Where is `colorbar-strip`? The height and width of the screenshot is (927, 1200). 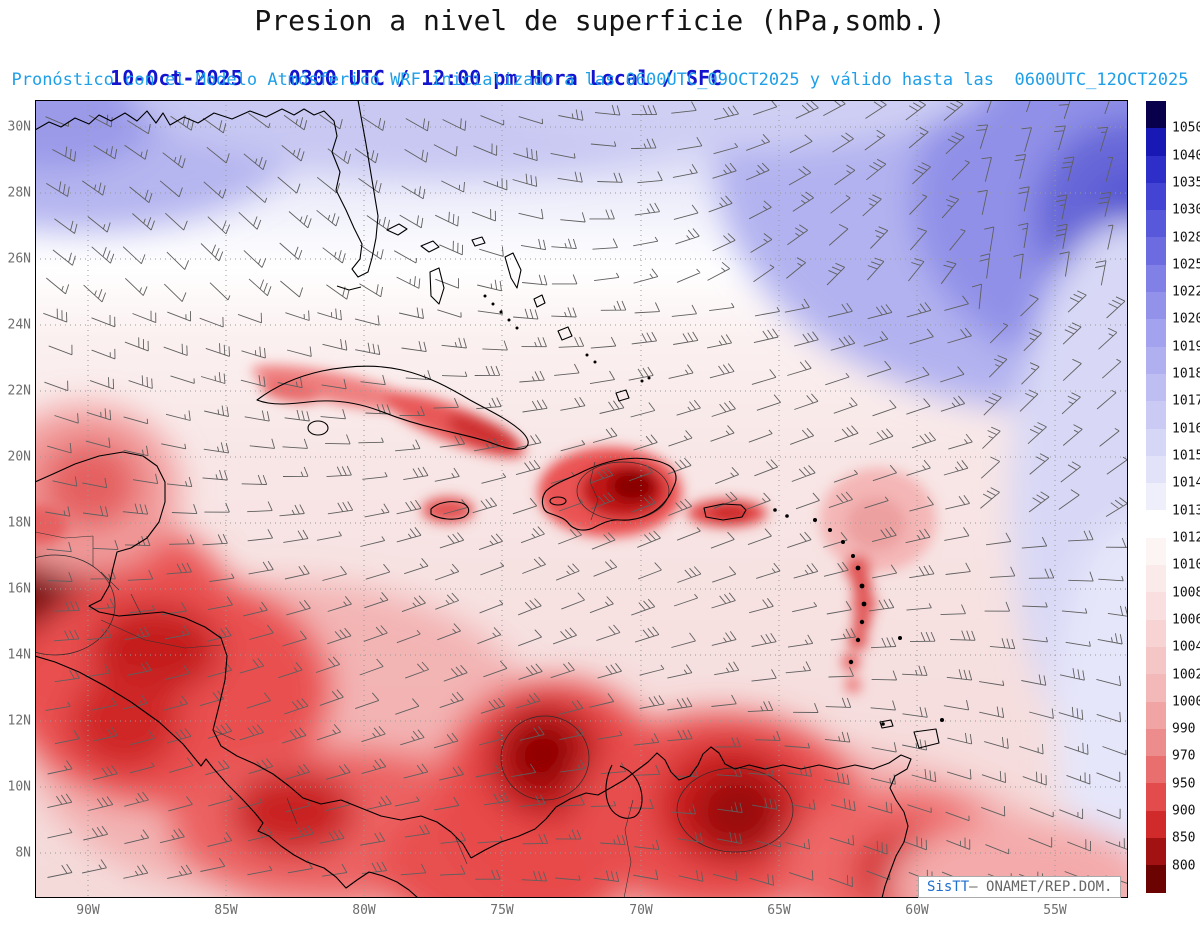
colorbar-strip is located at coordinates (1156, 497).